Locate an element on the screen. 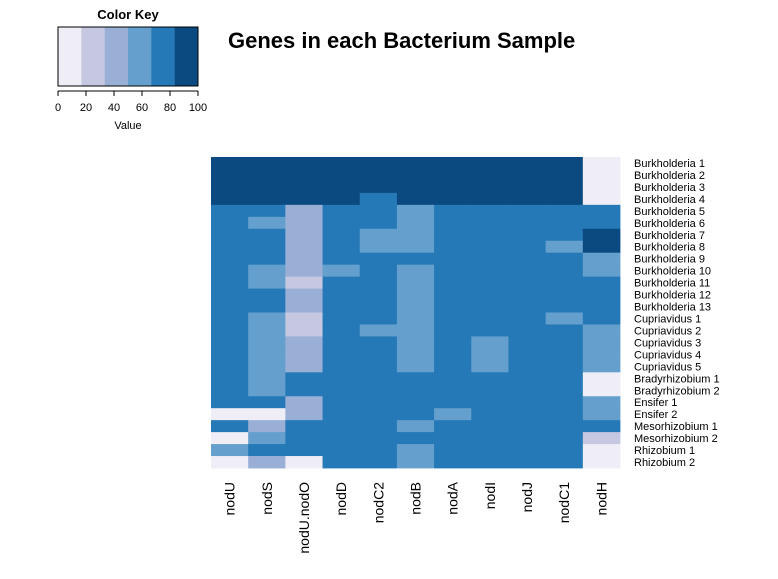 This screenshot has height=579, width=778. color-key-tick-label: 60 is located at coordinates (142, 108).